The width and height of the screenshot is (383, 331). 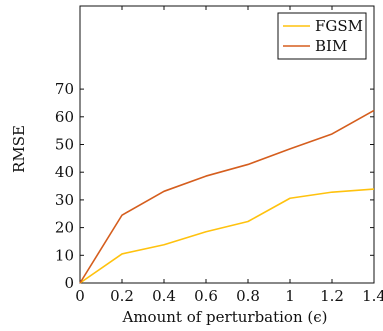 What do you see at coordinates (64, 200) in the screenshot?
I see `y-tick-label: 30` at bounding box center [64, 200].